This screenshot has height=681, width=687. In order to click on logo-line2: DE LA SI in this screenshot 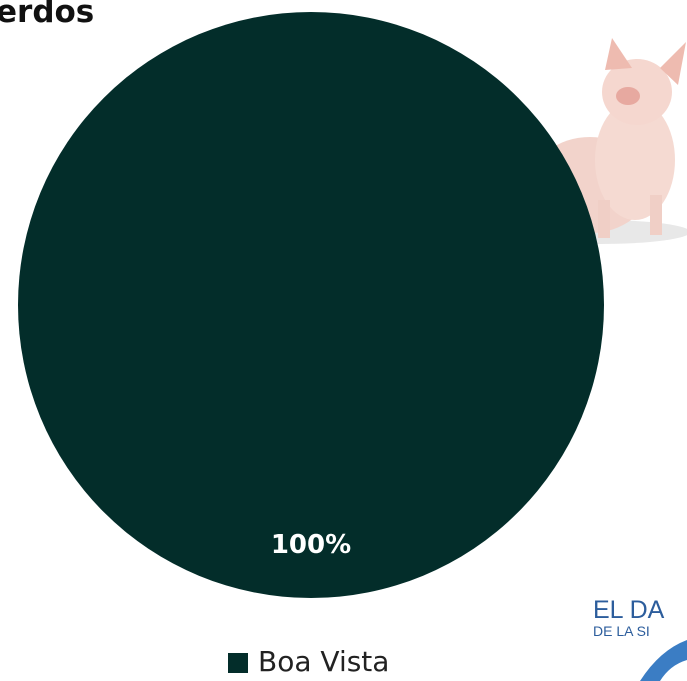, I will do `click(621, 631)`.